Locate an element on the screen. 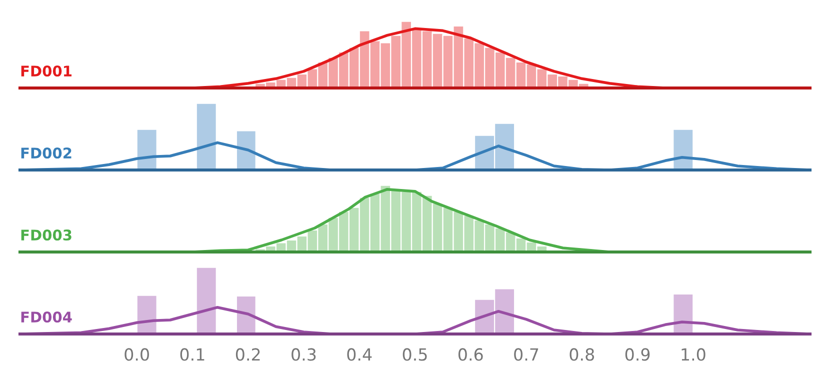  x-tick-label: 1.0 is located at coordinates (694, 354).